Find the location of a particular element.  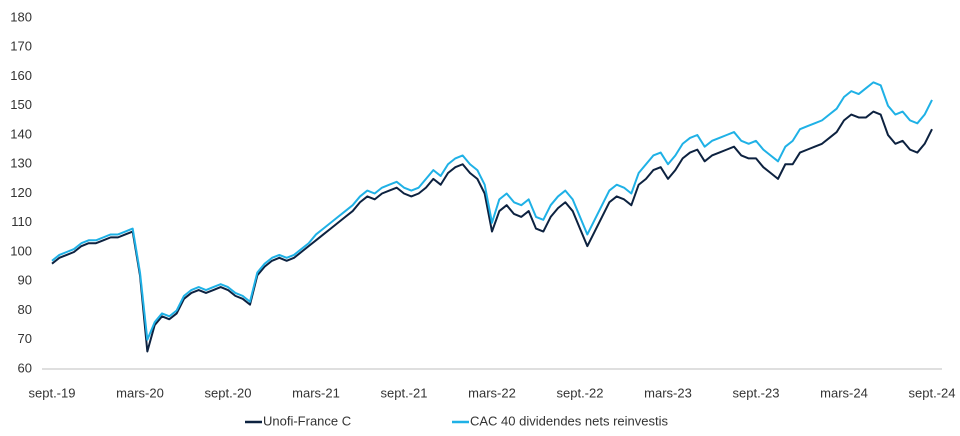

x-tick-label: sept.-23 is located at coordinates (756, 392).